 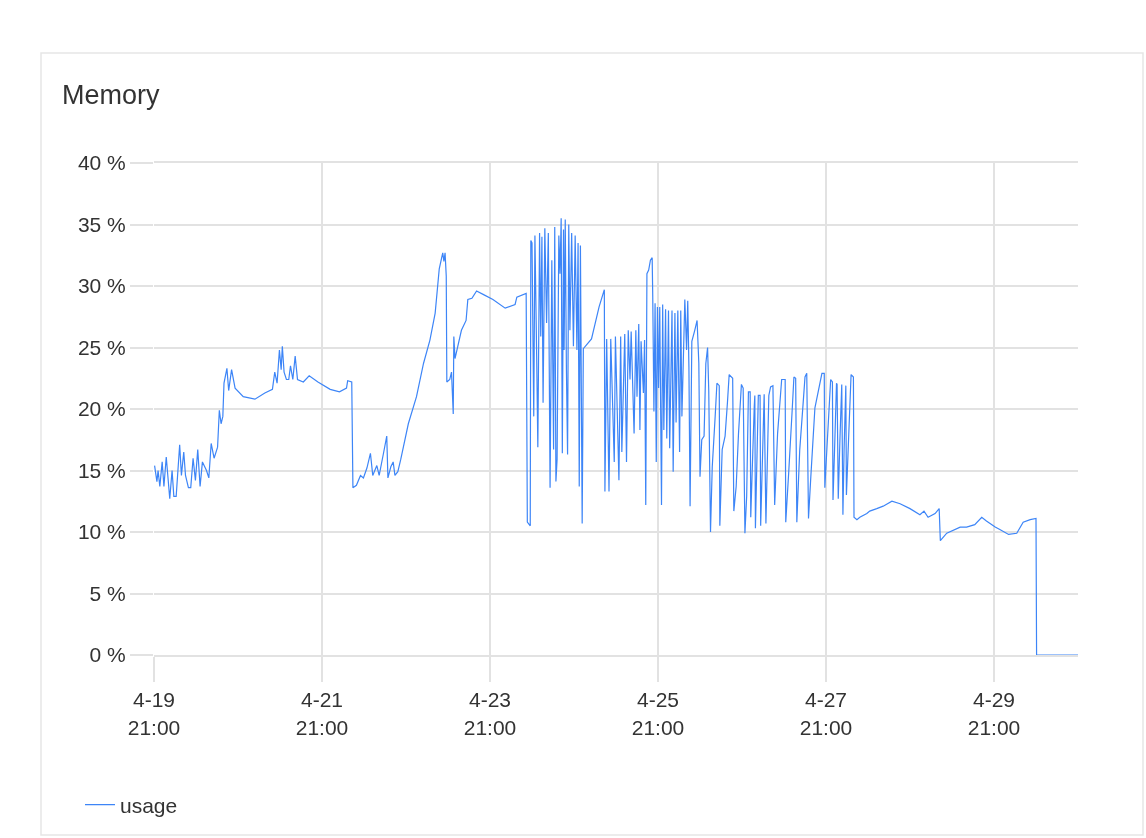 I want to click on x-tick-label: 4-19 21:00, so click(x=154, y=713).